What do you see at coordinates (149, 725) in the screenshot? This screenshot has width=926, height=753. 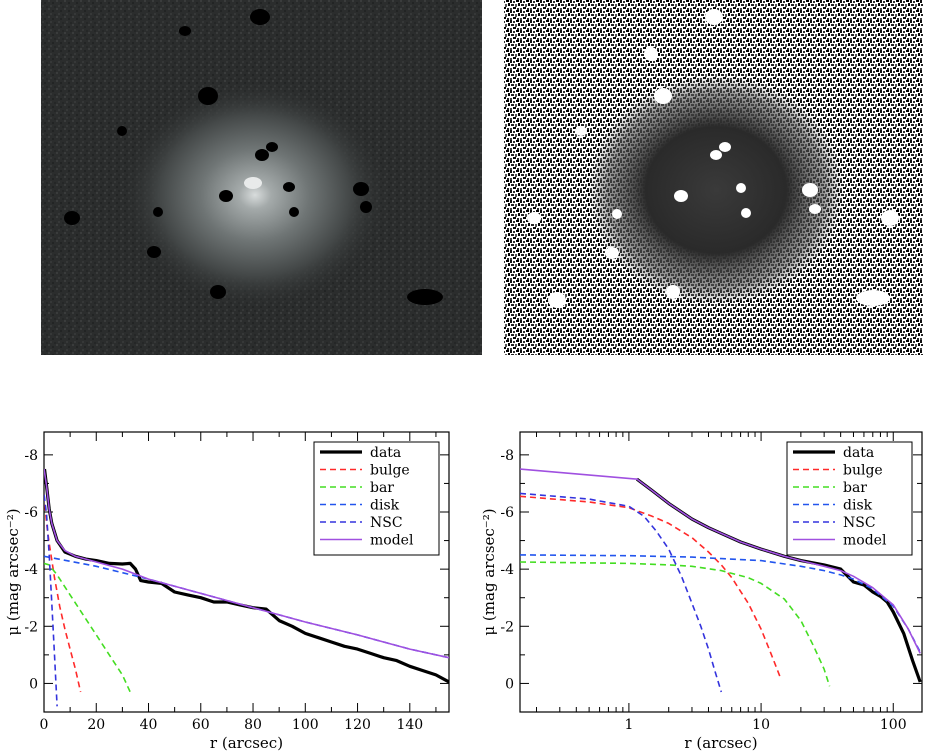 I see `x-tick-label: 40` at bounding box center [149, 725].